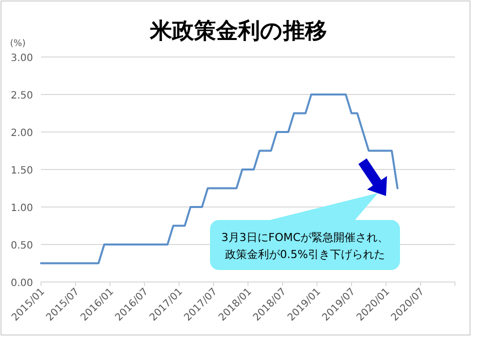 The width and height of the screenshot is (477, 340). I want to click on y-tick-label: 3.00, so click(21, 58).